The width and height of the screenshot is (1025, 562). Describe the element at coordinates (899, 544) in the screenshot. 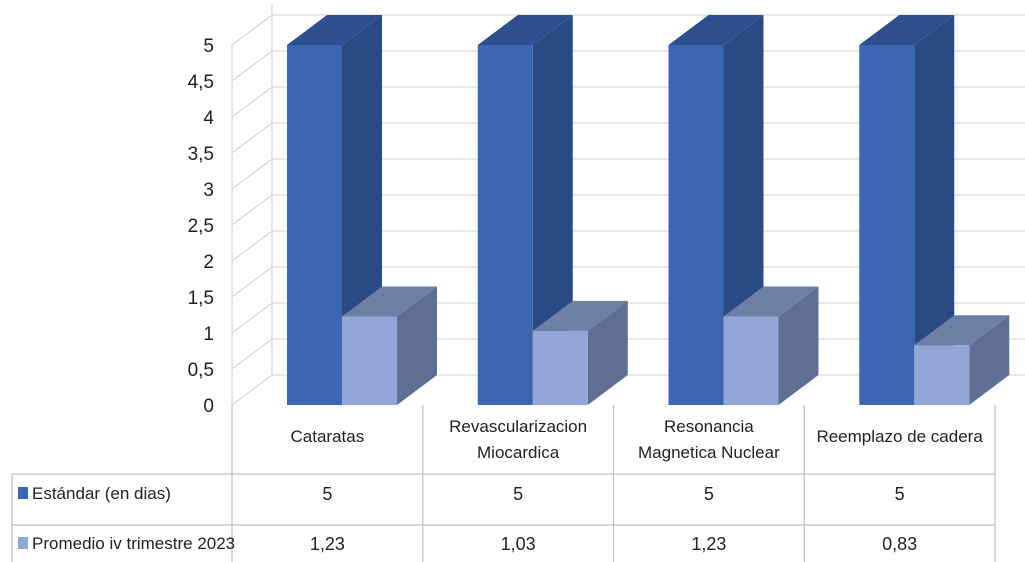

I see `data-label: 0,83` at that location.